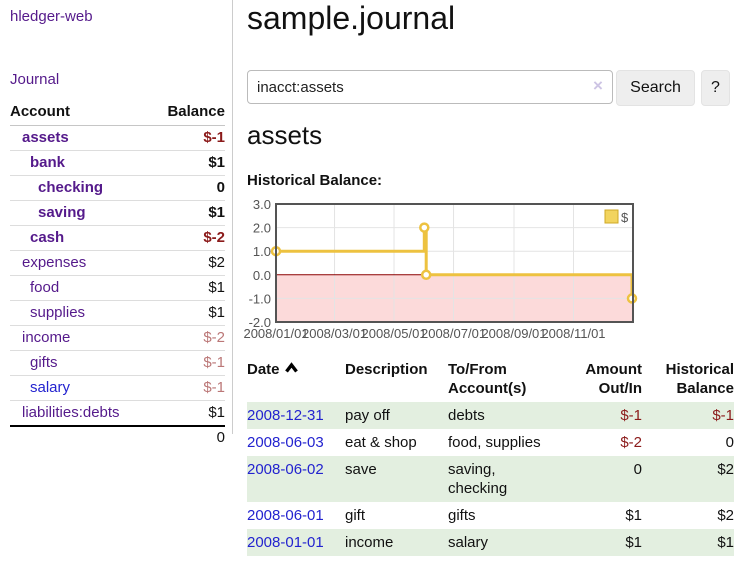 The image size is (742, 582). What do you see at coordinates (573, 333) in the screenshot?
I see `x-tick-label: 2008/11/01` at bounding box center [573, 333].